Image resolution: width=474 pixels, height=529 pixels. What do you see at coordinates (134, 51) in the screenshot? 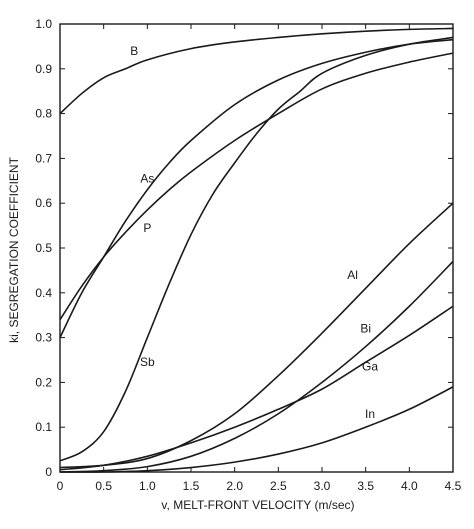
I see `series-label-b: B` at bounding box center [134, 51].